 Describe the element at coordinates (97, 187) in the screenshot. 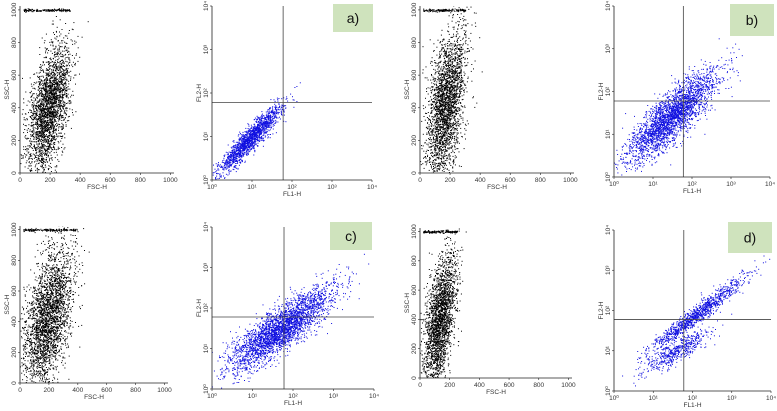

I see `x-axis-label: FSC-H` at that location.